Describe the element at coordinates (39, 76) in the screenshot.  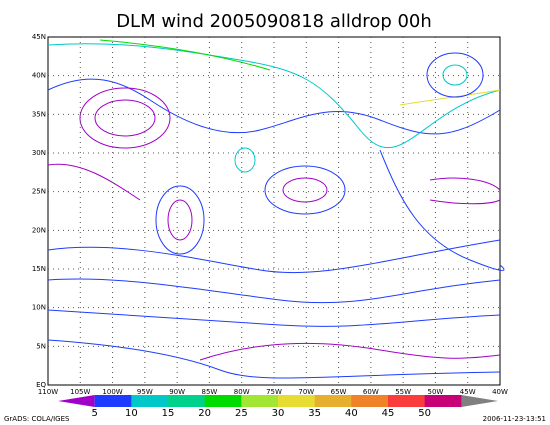
I see `lat-label: 40N` at that location.